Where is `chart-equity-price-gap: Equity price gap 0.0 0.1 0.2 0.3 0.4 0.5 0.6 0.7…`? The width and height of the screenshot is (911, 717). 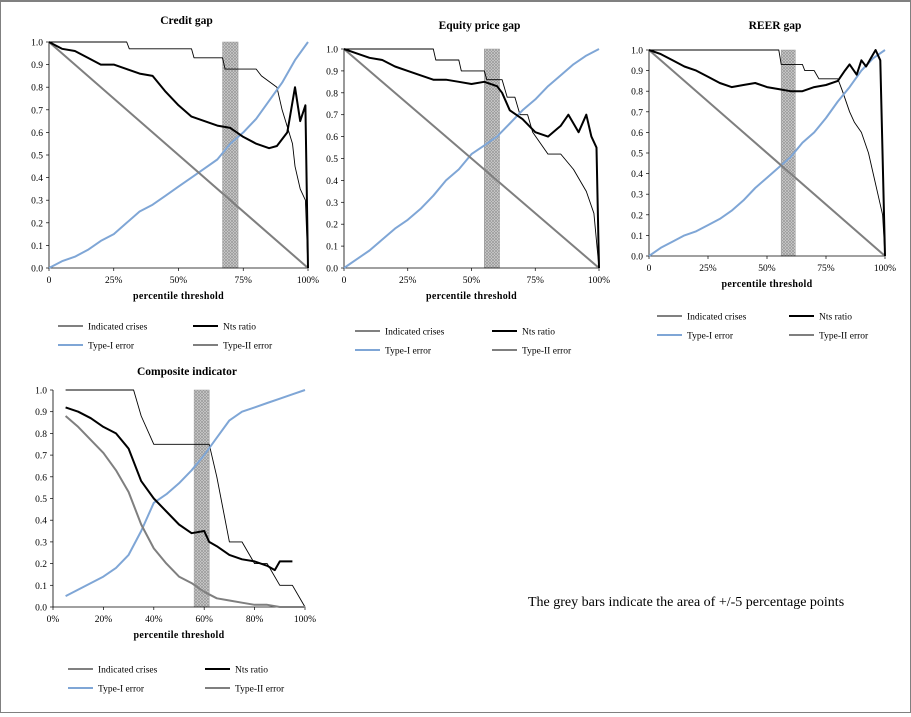
chart-equity-price-gap: Equity price gap 0.0 0.1 0.2 0.3 0.4 0.5 0.6 0.7… is located at coordinates (468, 188).